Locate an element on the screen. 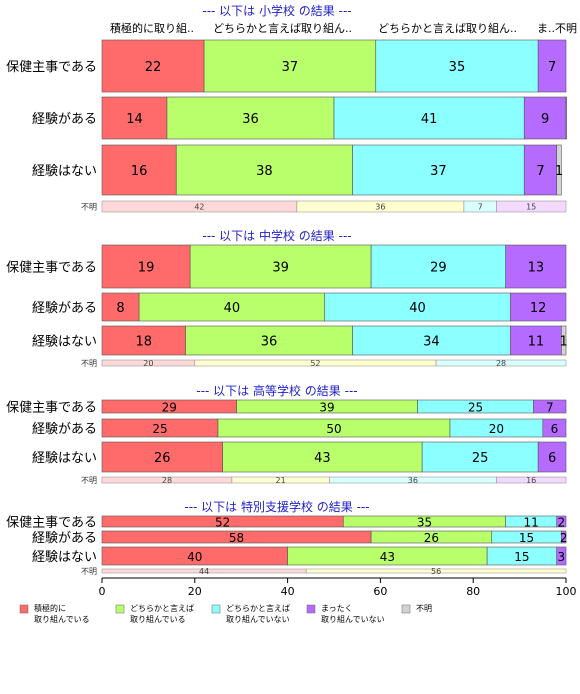 Image resolution: width=580 pixels, height=694 pixels. unknown-value-label-0-2: 7 is located at coordinates (480, 207).